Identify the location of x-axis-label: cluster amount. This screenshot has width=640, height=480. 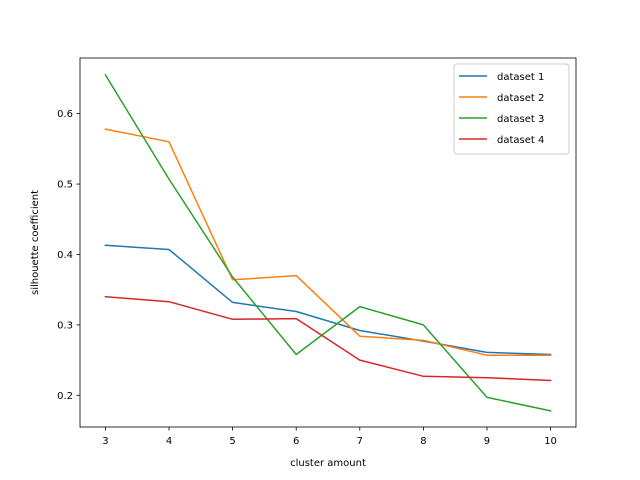
(328, 463).